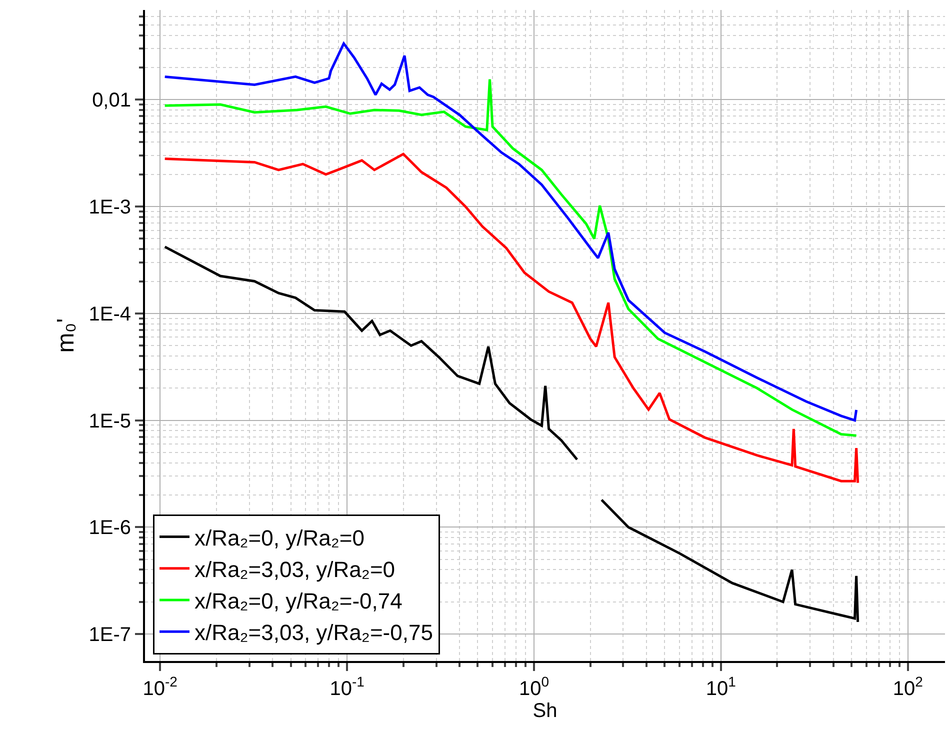 The height and width of the screenshot is (746, 950). What do you see at coordinates (109, 528) in the screenshot?
I see `y-tick-label: 1E-6` at bounding box center [109, 528].